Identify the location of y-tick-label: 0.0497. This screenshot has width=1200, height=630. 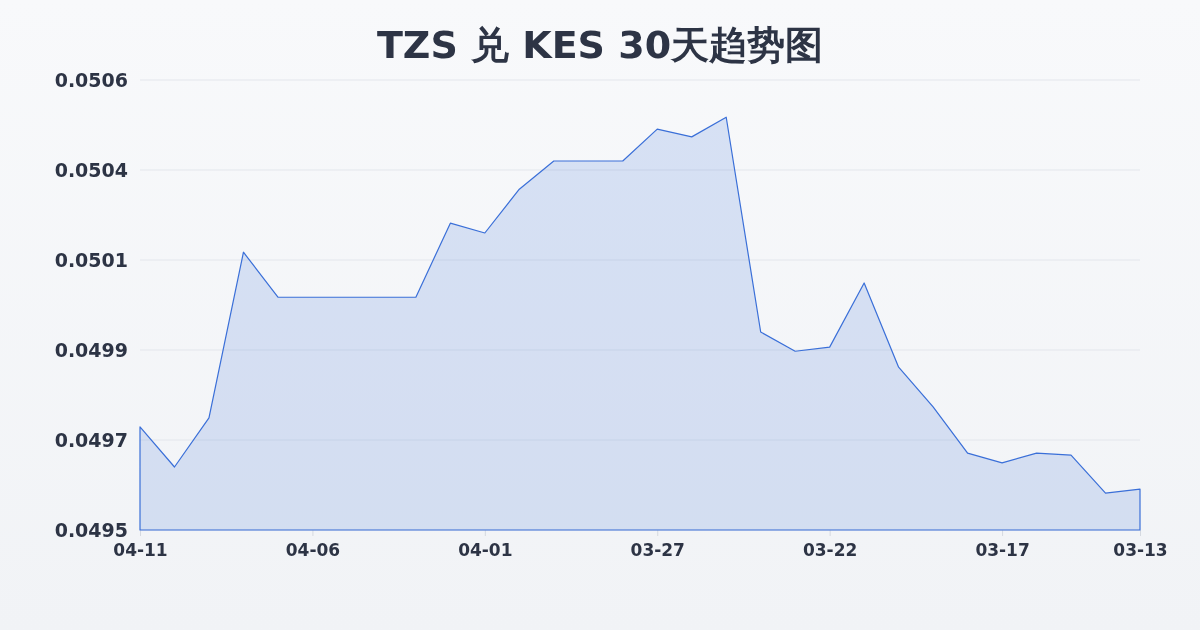
(91, 439).